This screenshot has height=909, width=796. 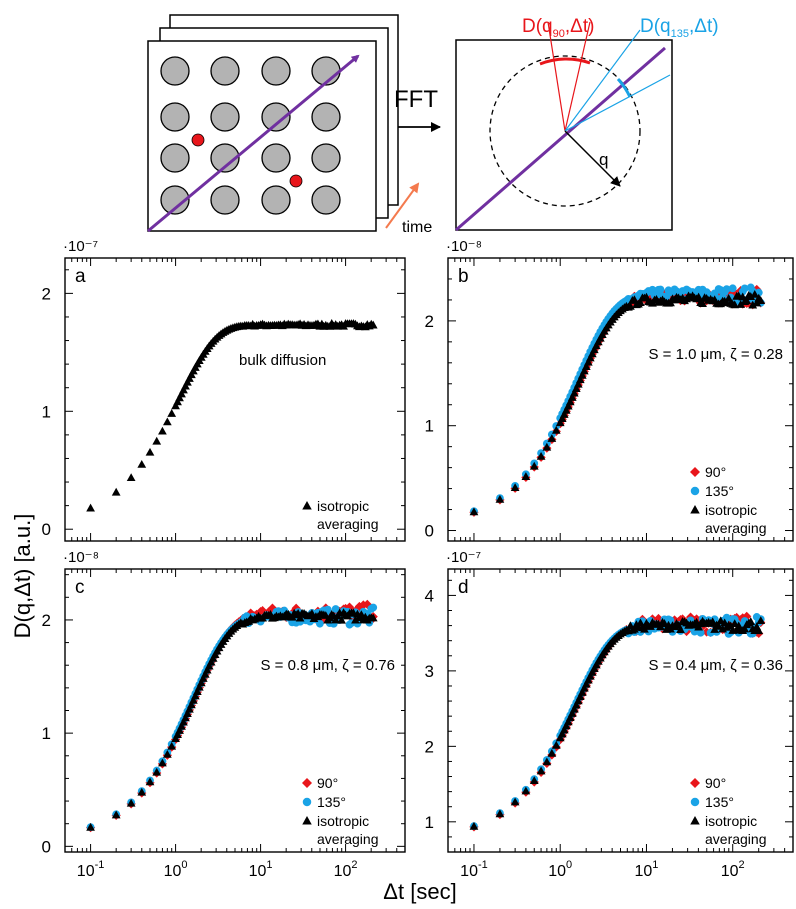 I want to click on sector-90-arc, so click(x=565, y=61).